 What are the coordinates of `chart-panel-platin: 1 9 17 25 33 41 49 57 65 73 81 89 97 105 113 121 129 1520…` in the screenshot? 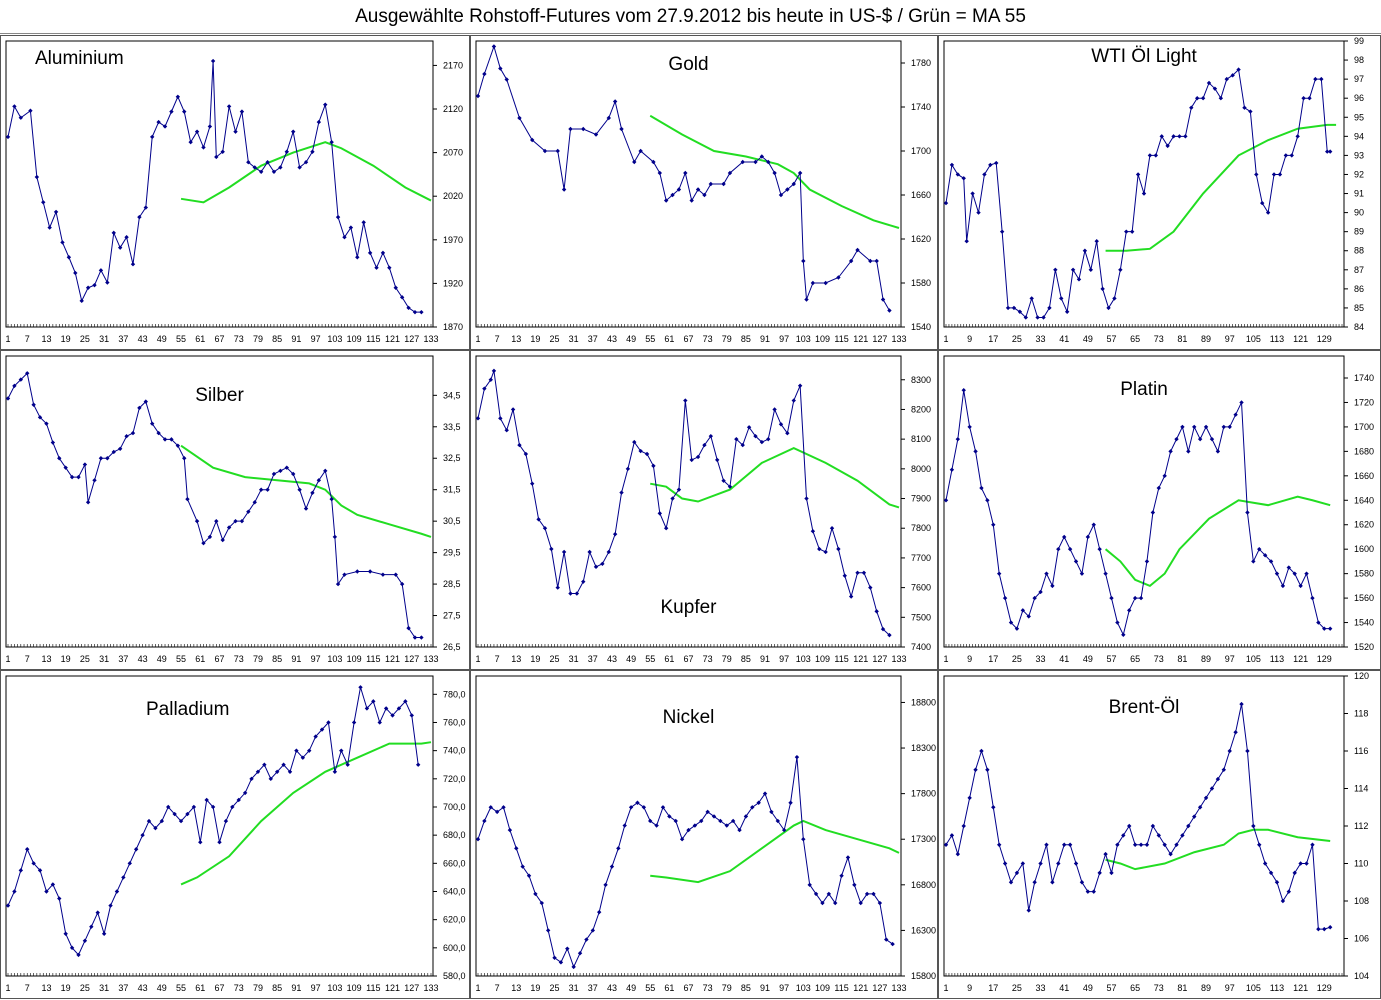 It's located at (1159, 510).